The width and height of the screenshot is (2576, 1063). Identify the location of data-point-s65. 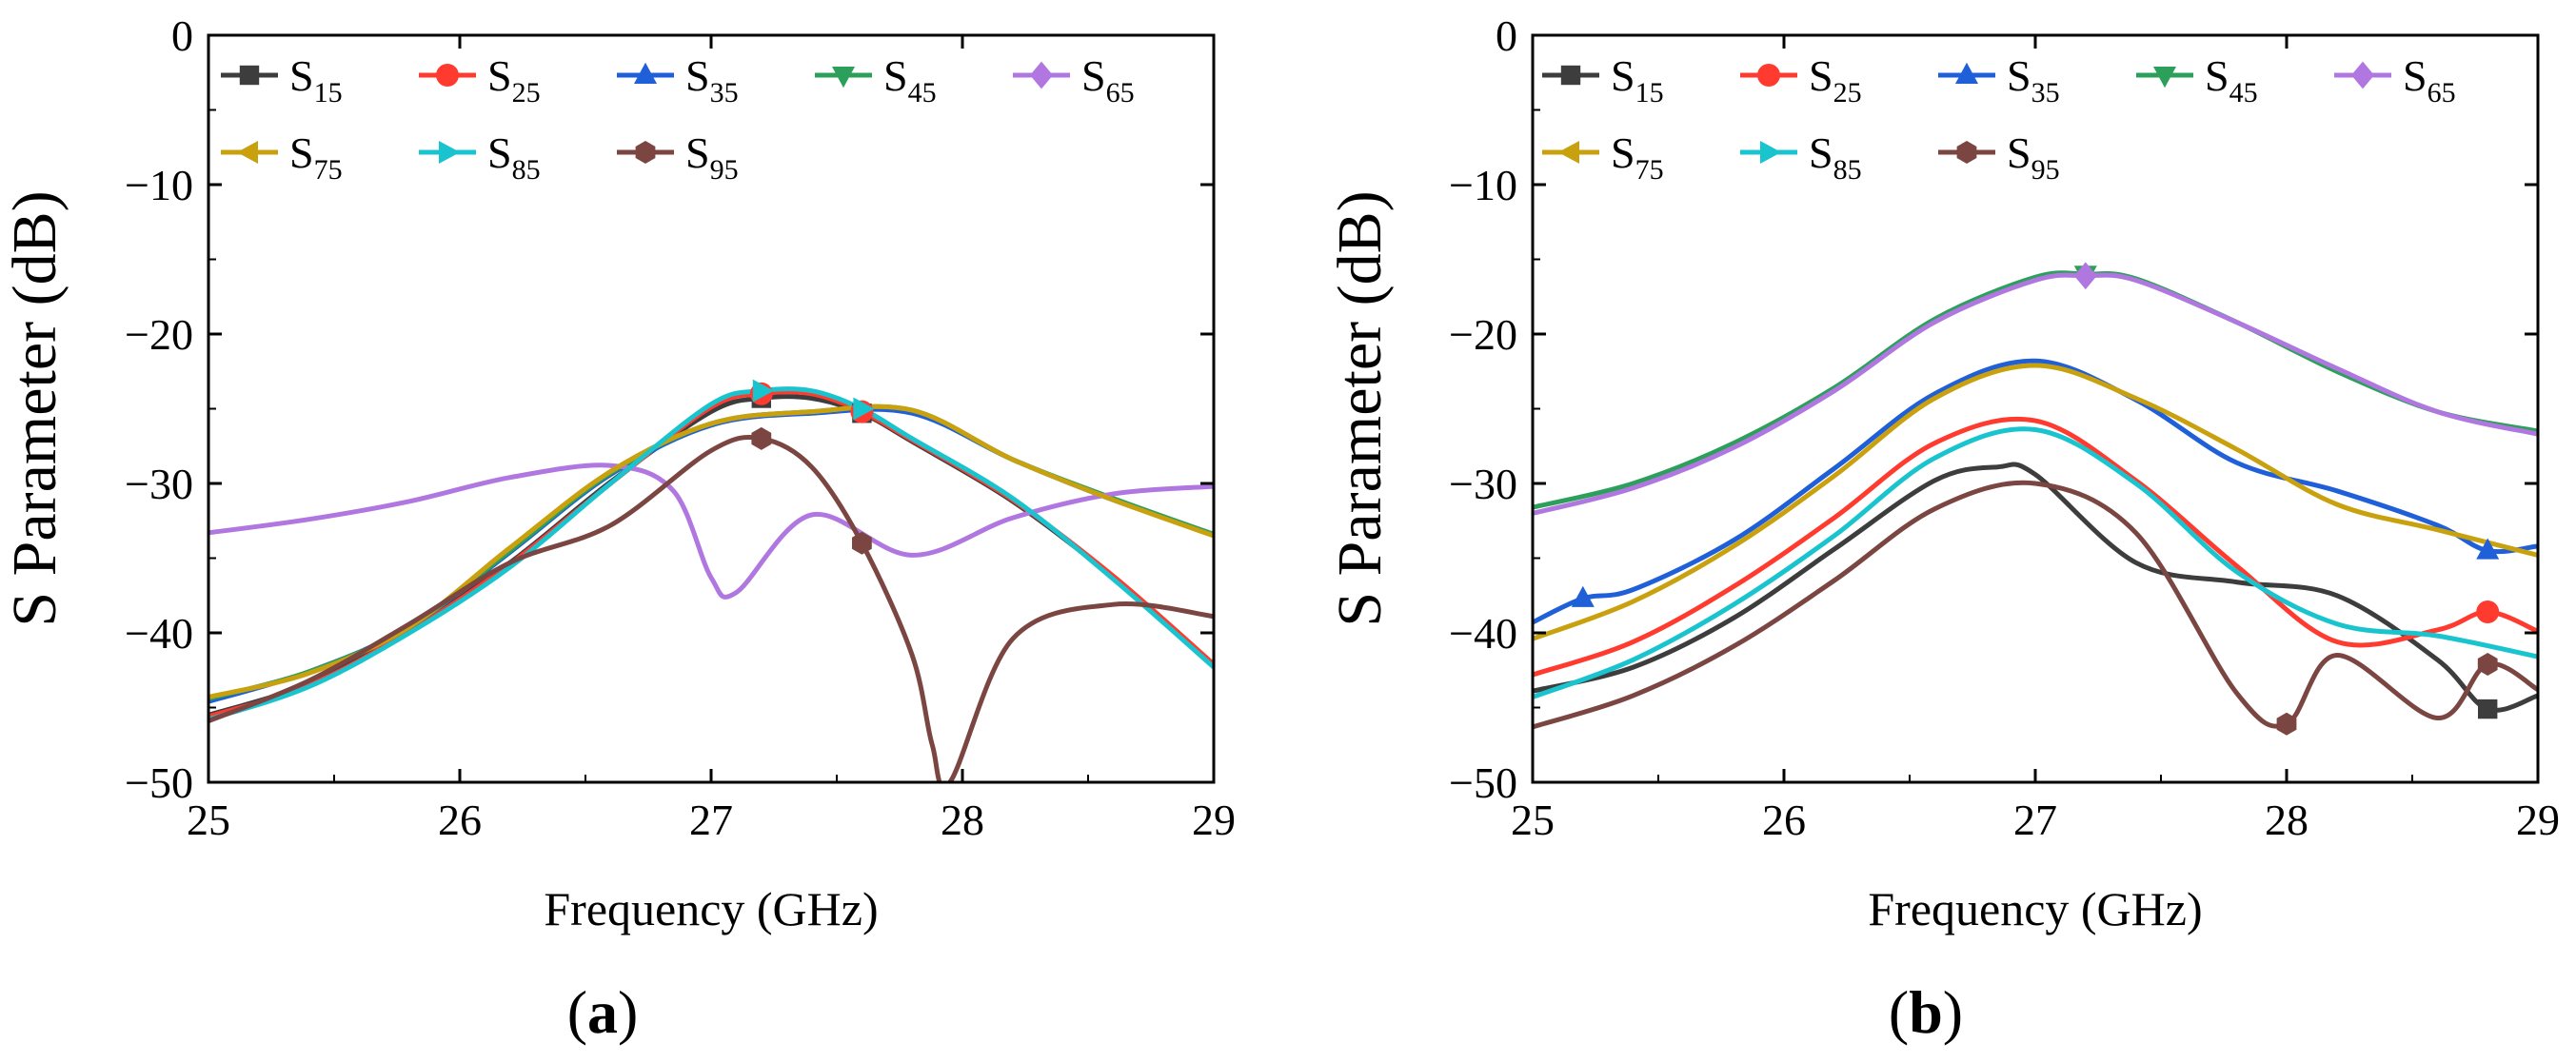
(2085, 276).